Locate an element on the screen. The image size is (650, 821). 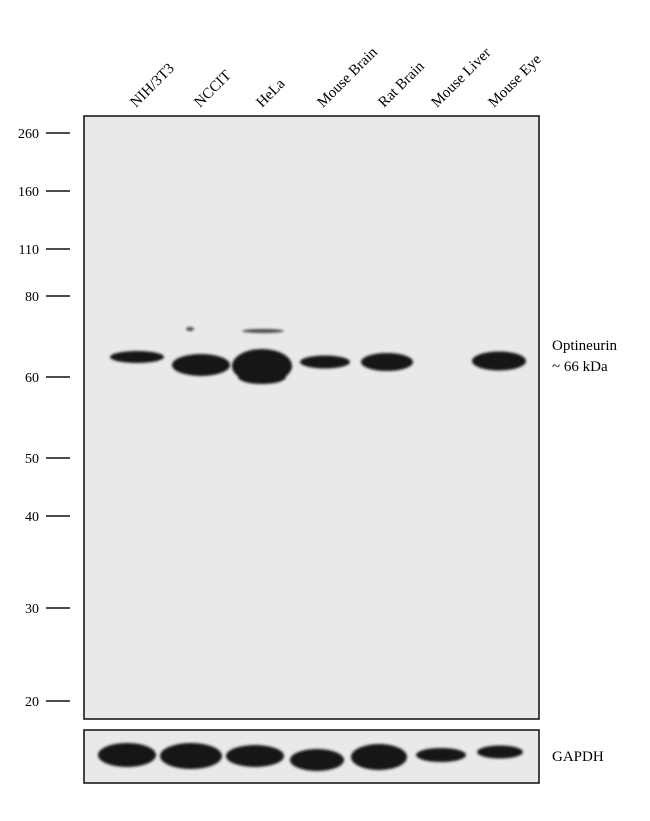
target-size-label: ~ 66 kDa is located at coordinates (580, 367).